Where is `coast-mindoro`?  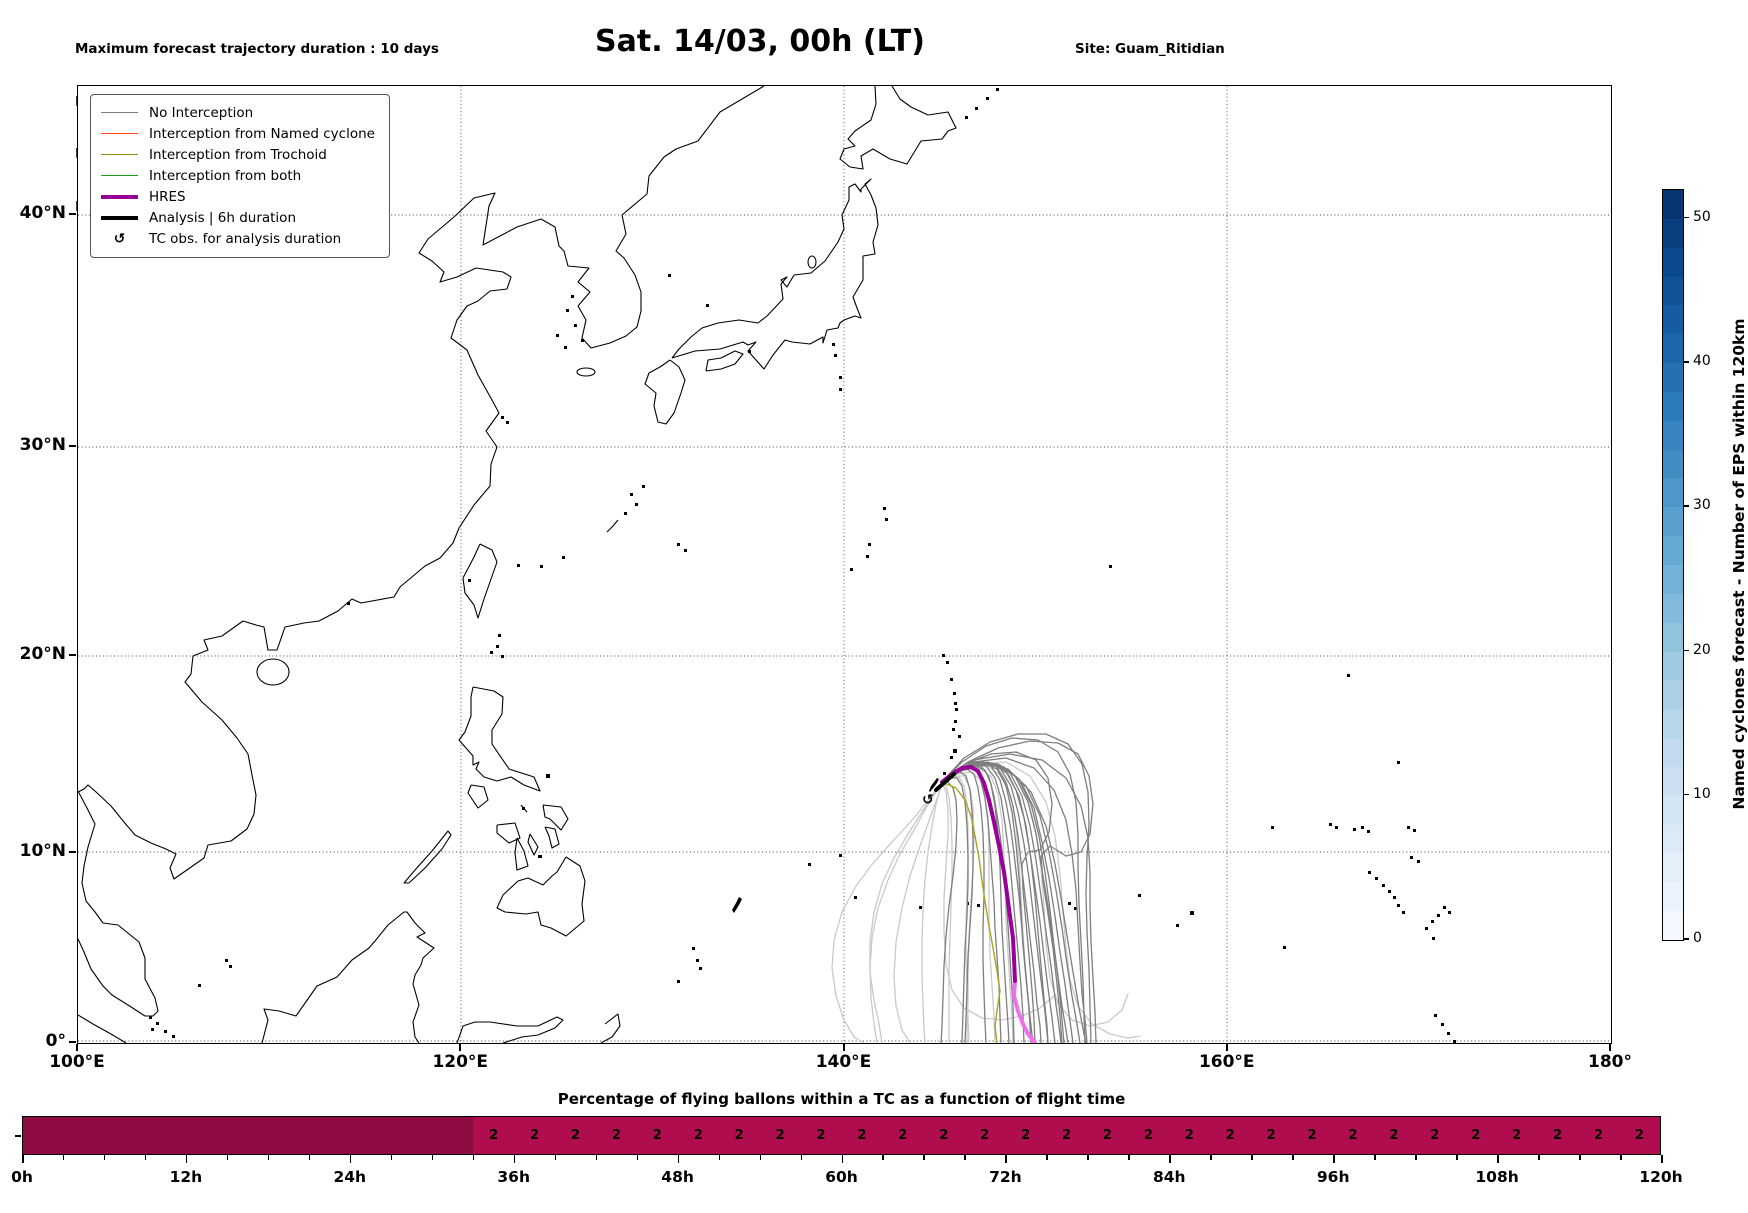
coast-mindoro is located at coordinates (478, 796).